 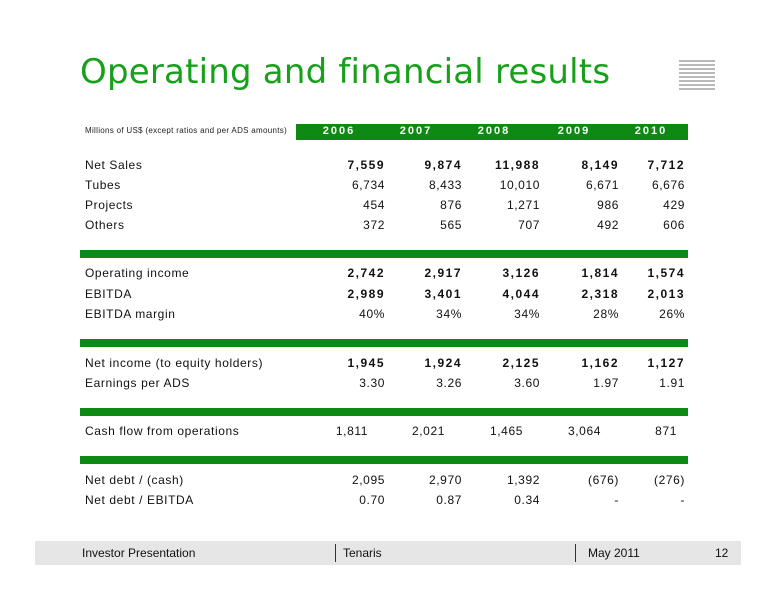 What do you see at coordinates (722, 553) in the screenshot?
I see `page-number: 12` at bounding box center [722, 553].